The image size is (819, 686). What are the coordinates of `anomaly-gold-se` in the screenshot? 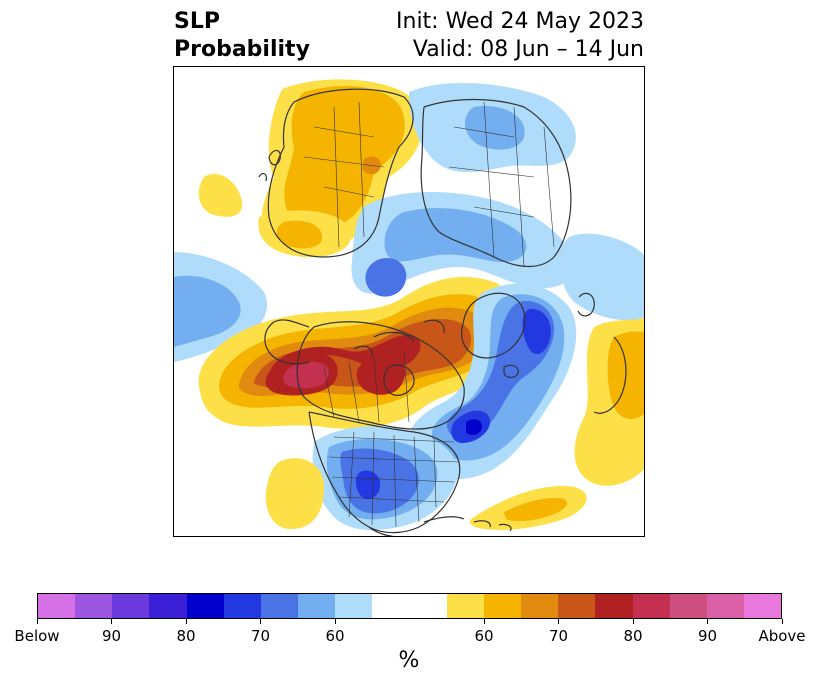 It's located at (536, 509).